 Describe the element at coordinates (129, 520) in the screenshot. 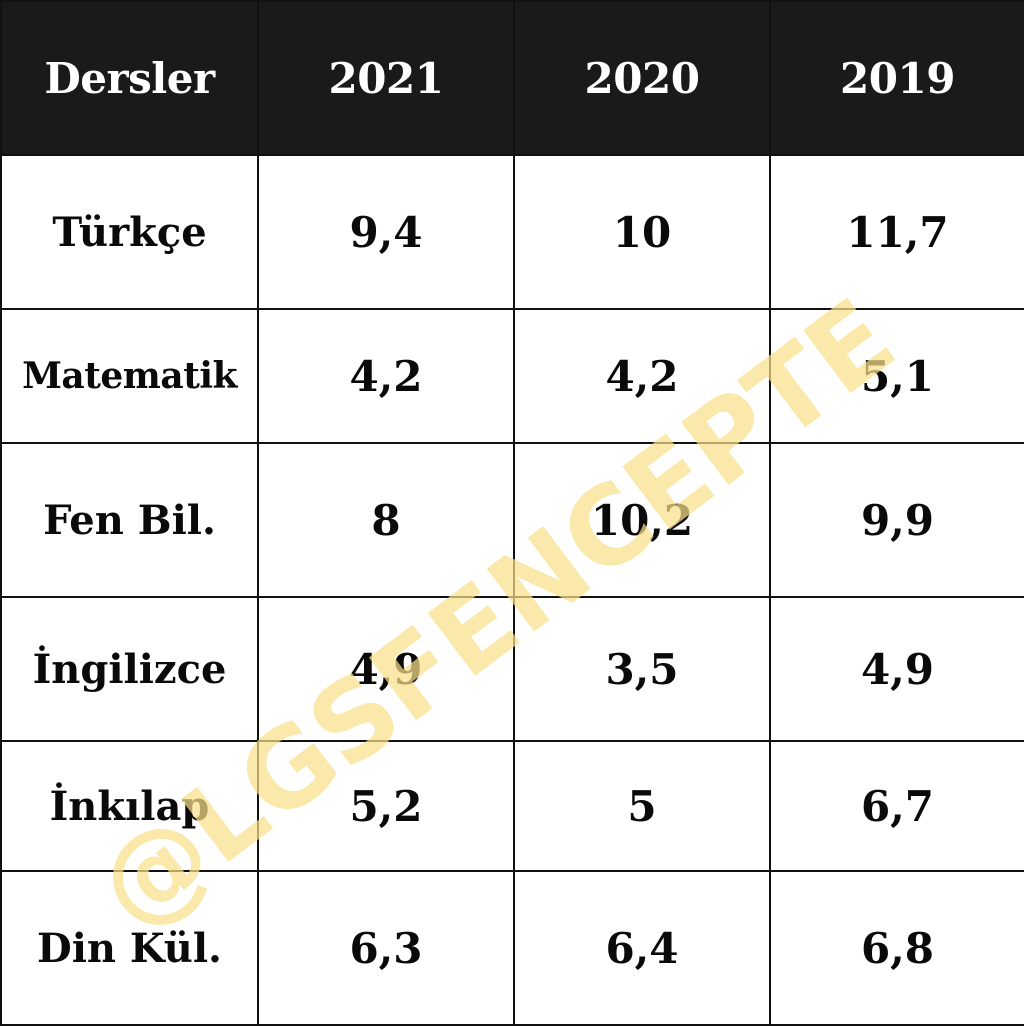

I see `subject-cell: Fen Bil.` at that location.